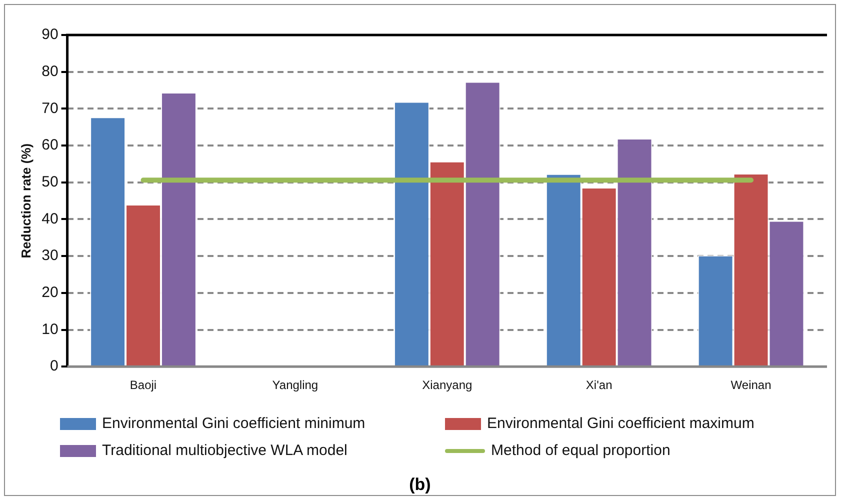 The height and width of the screenshot is (502, 842). What do you see at coordinates (50, 145) in the screenshot?
I see `y-tick-label: 60` at bounding box center [50, 145].